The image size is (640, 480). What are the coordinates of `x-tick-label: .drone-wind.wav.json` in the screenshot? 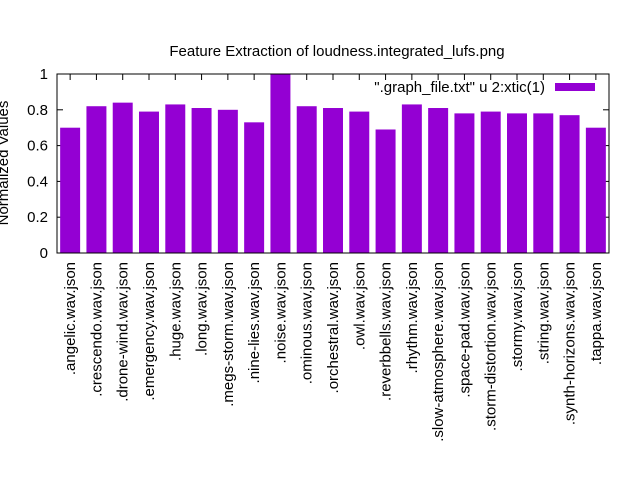 It's located at (123, 332).